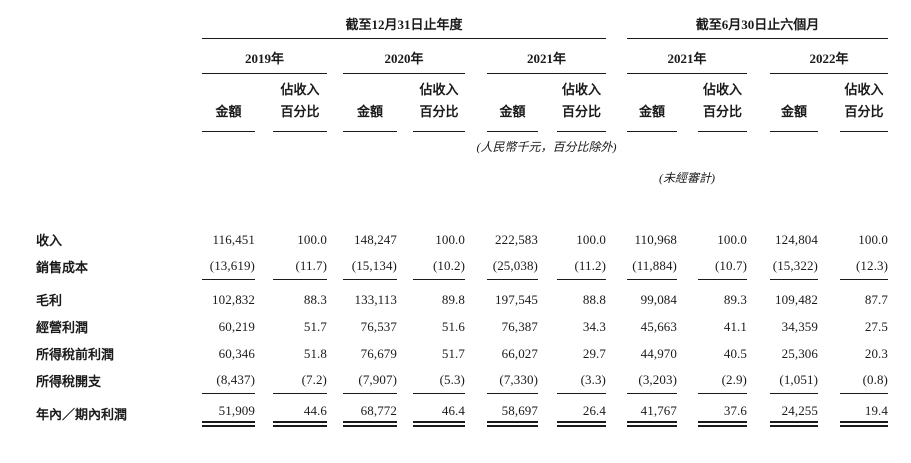 The width and height of the screenshot is (911, 463). I want to click on row-label: 所得稅前利潤, so click(75, 354).